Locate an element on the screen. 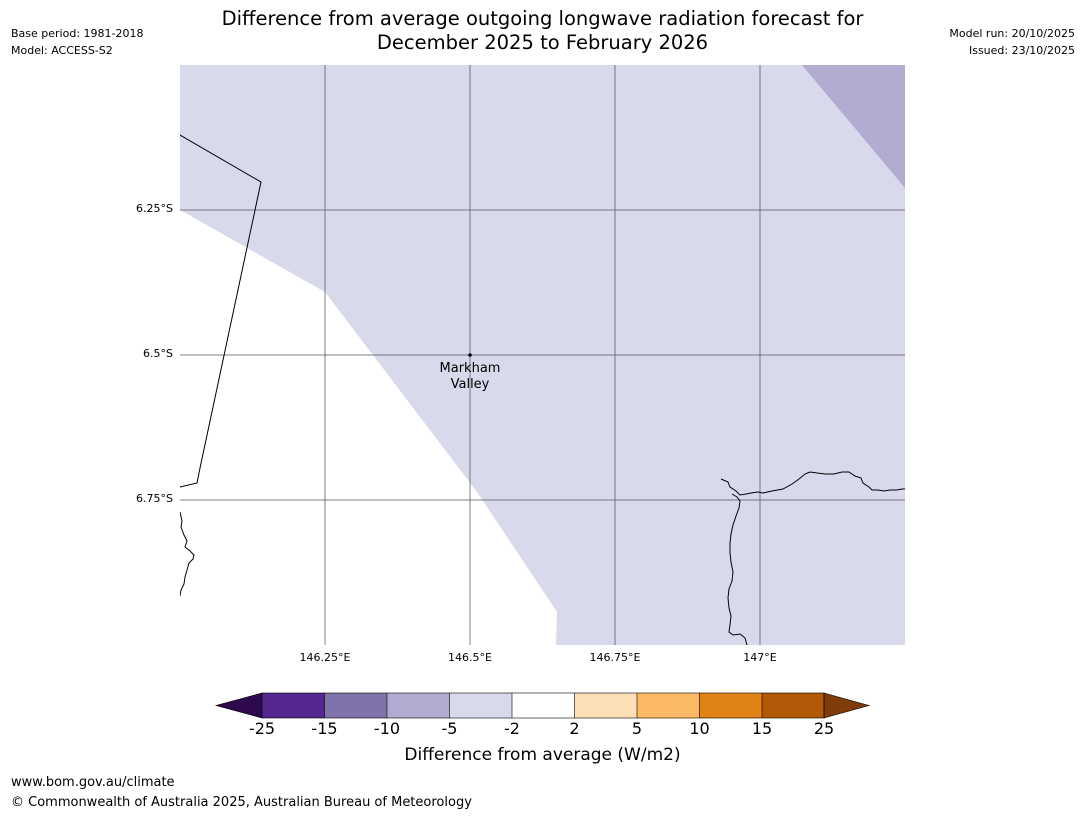  legend-swatch-p10-p15 is located at coordinates (730, 705).